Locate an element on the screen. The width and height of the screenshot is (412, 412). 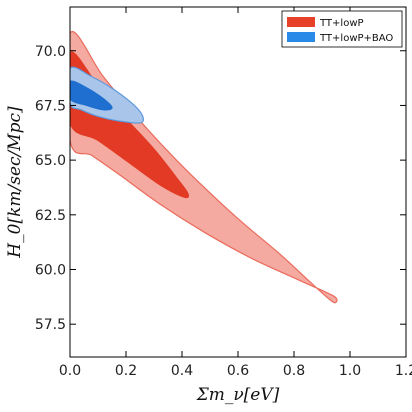
y-axis-label: H_0[km/sec/Mpc] is located at coordinates (15, 182).